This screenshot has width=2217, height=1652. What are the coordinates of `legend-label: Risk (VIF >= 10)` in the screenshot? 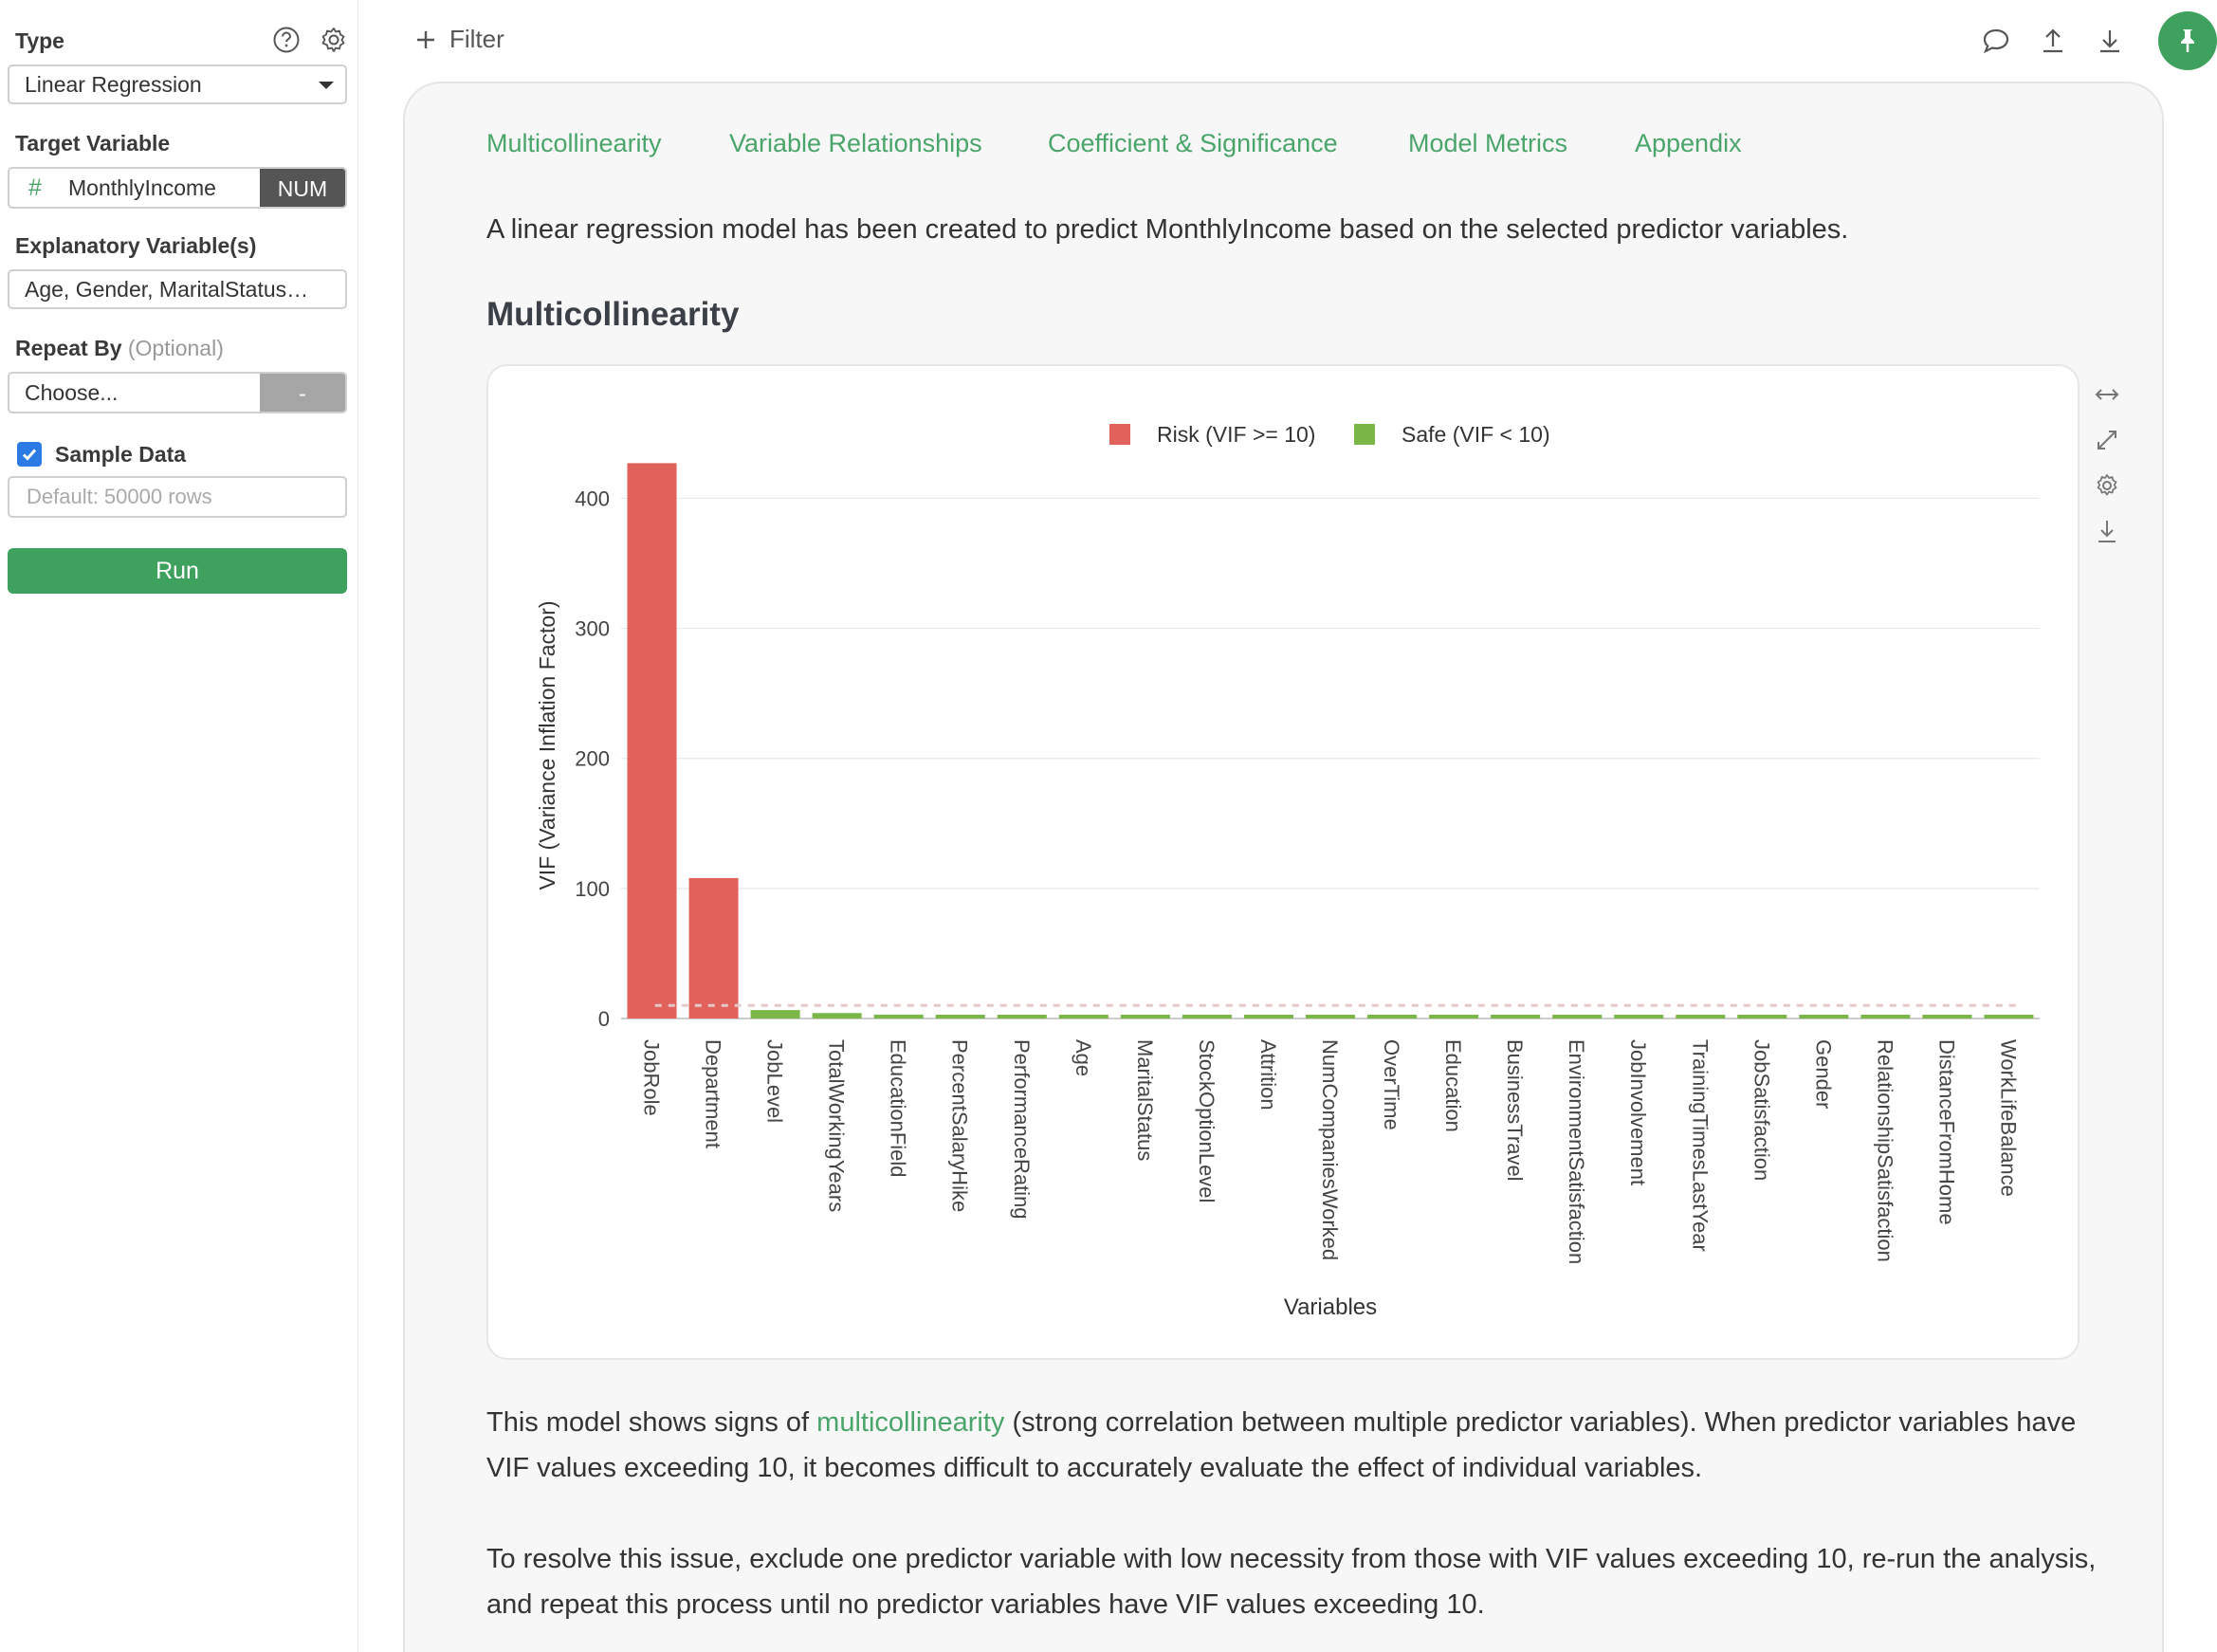 It's located at (1236, 434).